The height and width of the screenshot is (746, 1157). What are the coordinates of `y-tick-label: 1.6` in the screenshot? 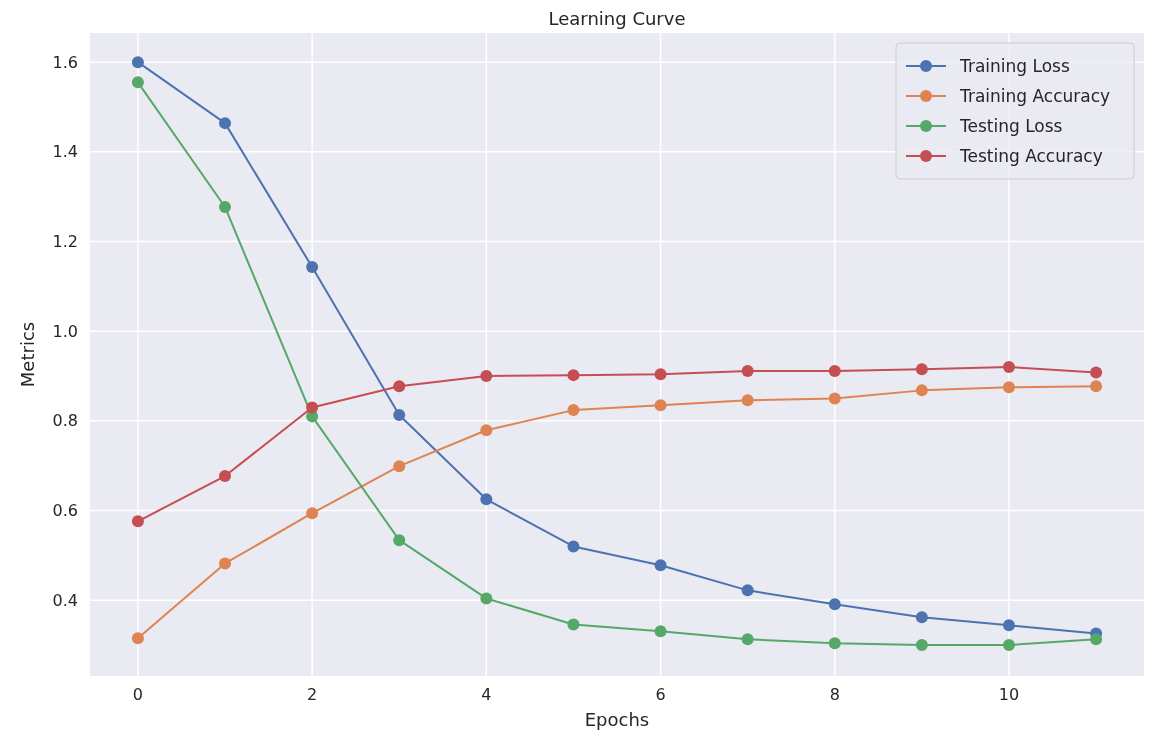 It's located at (65, 62).